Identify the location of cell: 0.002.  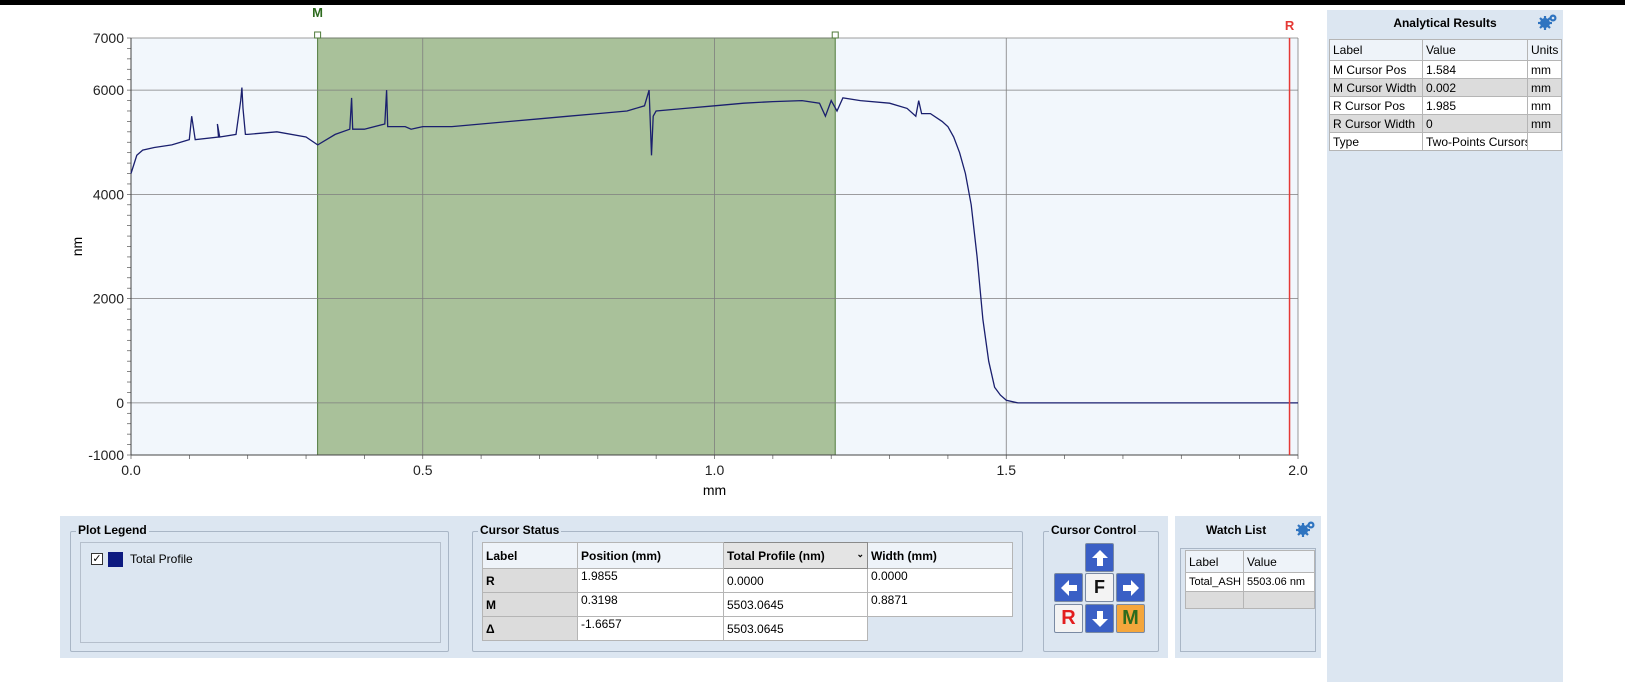
(1475, 87).